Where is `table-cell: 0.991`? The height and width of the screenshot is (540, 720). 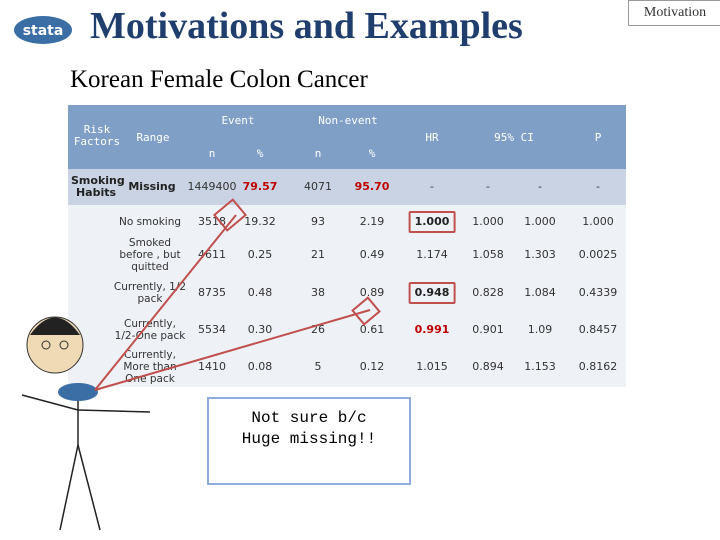 table-cell: 0.991 is located at coordinates (432, 329).